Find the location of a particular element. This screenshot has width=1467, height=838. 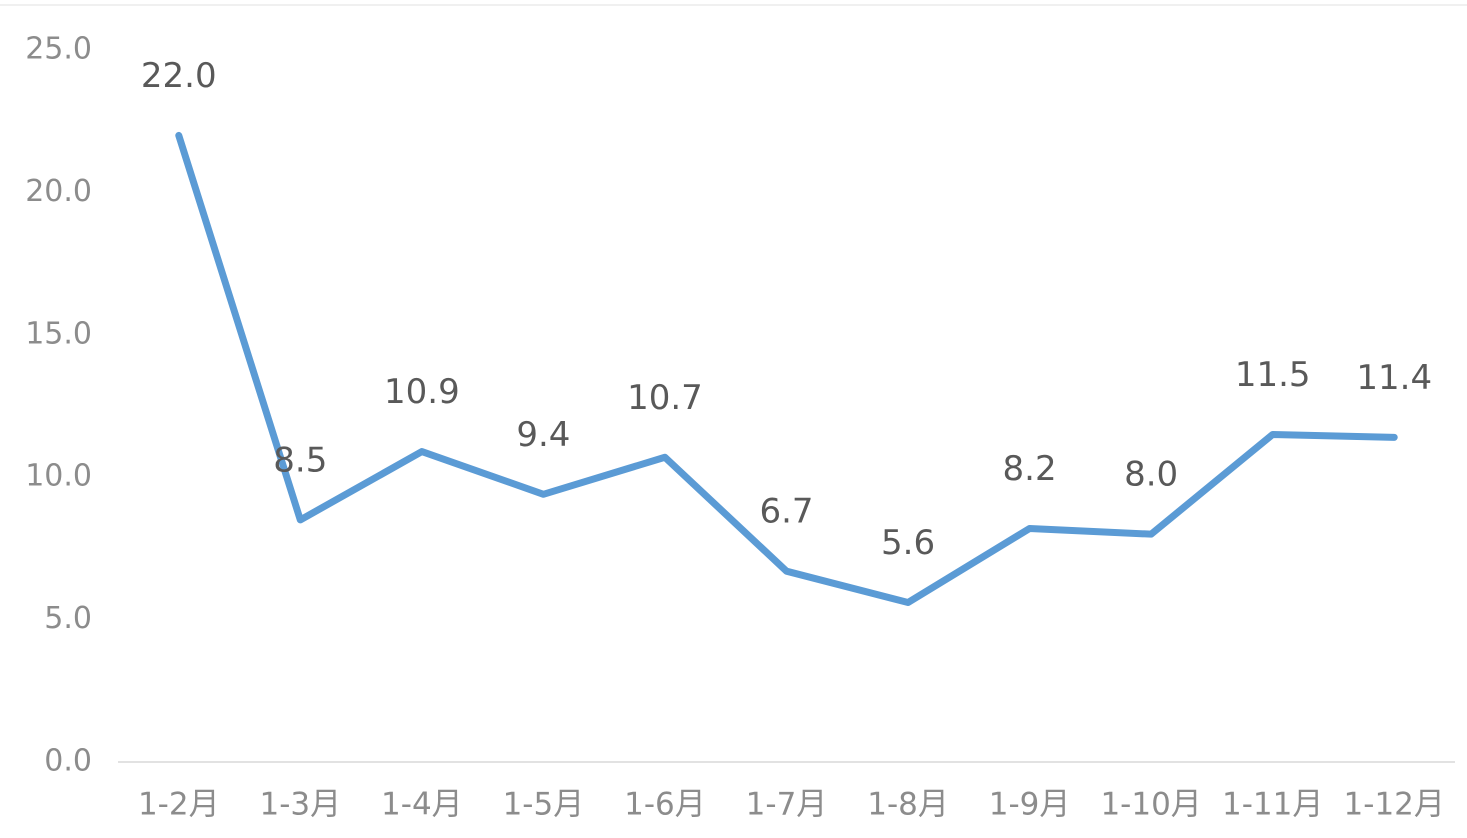

x-tick-label: 1-10月 is located at coordinates (1150, 805).